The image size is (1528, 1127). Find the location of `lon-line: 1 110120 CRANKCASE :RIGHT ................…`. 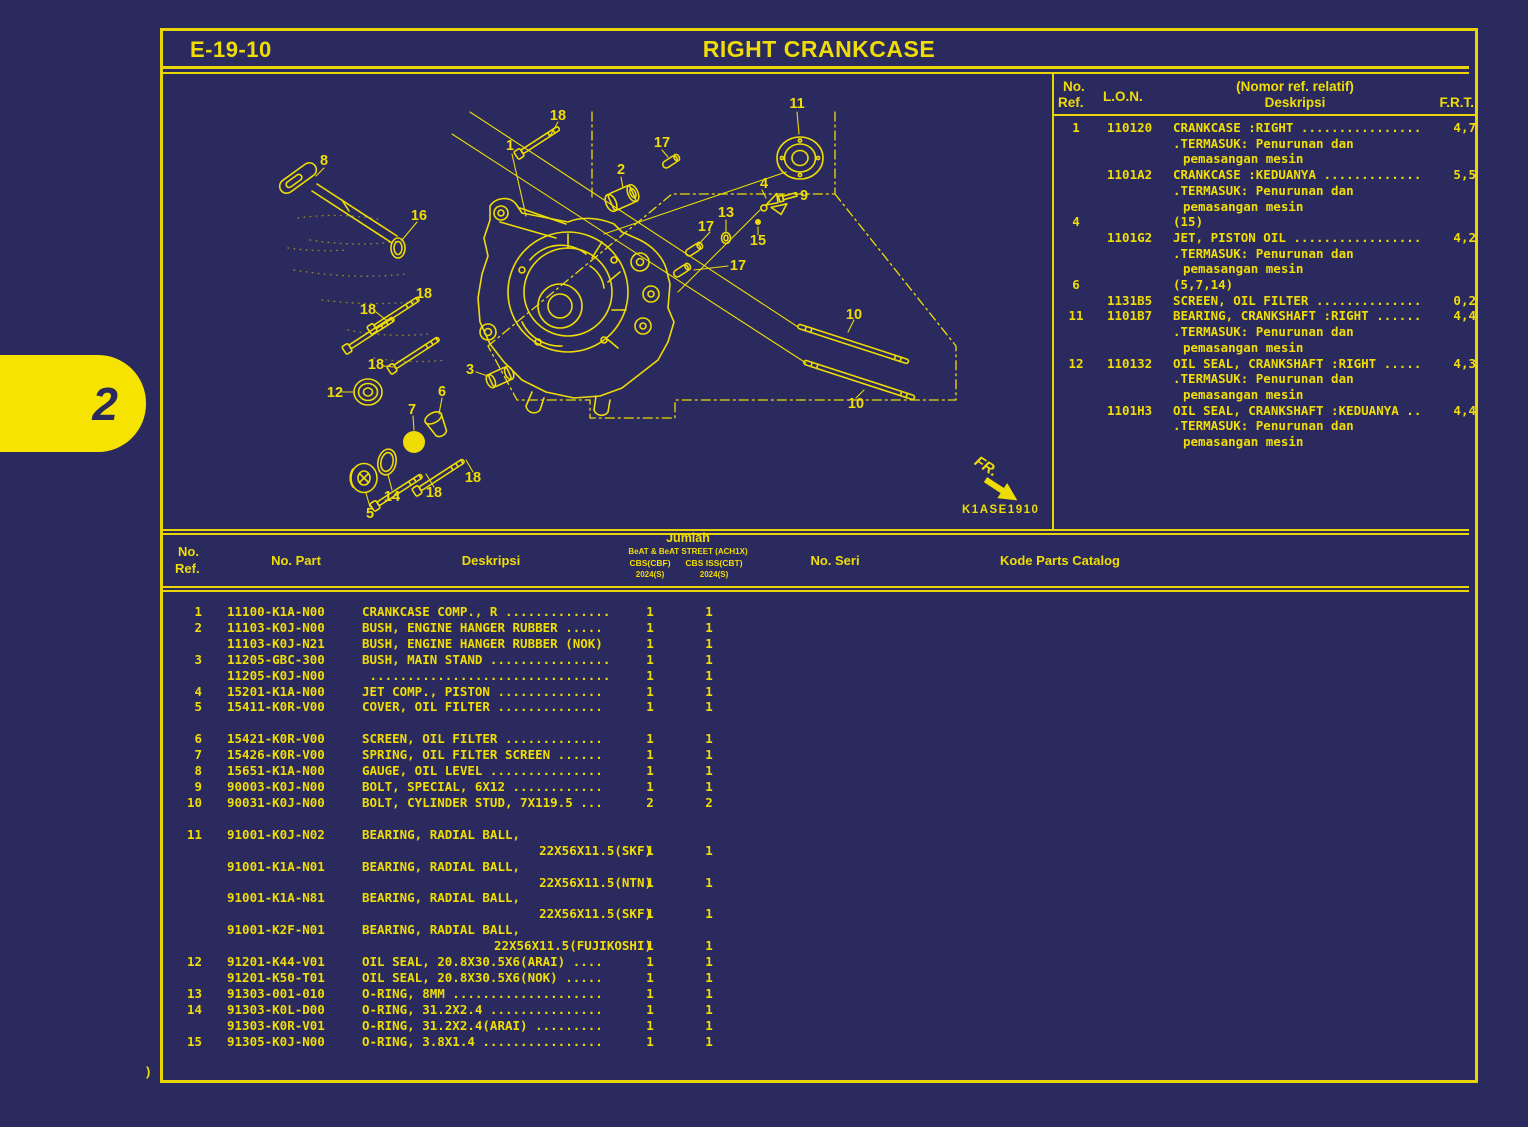

lon-line: 1 110120 CRANKCASE :RIGHT ................… is located at coordinates (1274, 127).